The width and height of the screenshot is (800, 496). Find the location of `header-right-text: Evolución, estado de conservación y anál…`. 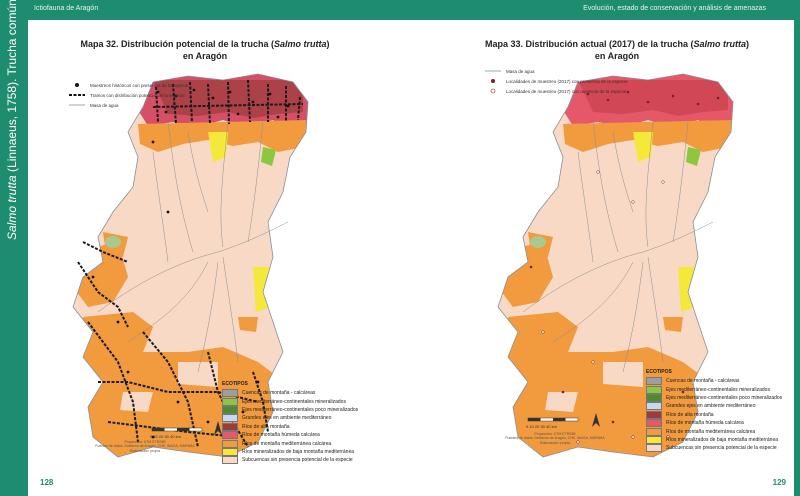

header-right-text: Evolución, estado de conservación y anál… is located at coordinates (674, 8).